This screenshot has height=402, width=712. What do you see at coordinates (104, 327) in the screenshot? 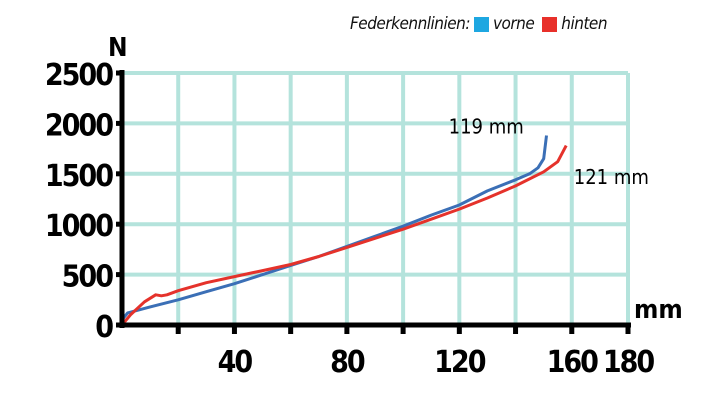
I see `y-tick-label: 0` at bounding box center [104, 327].